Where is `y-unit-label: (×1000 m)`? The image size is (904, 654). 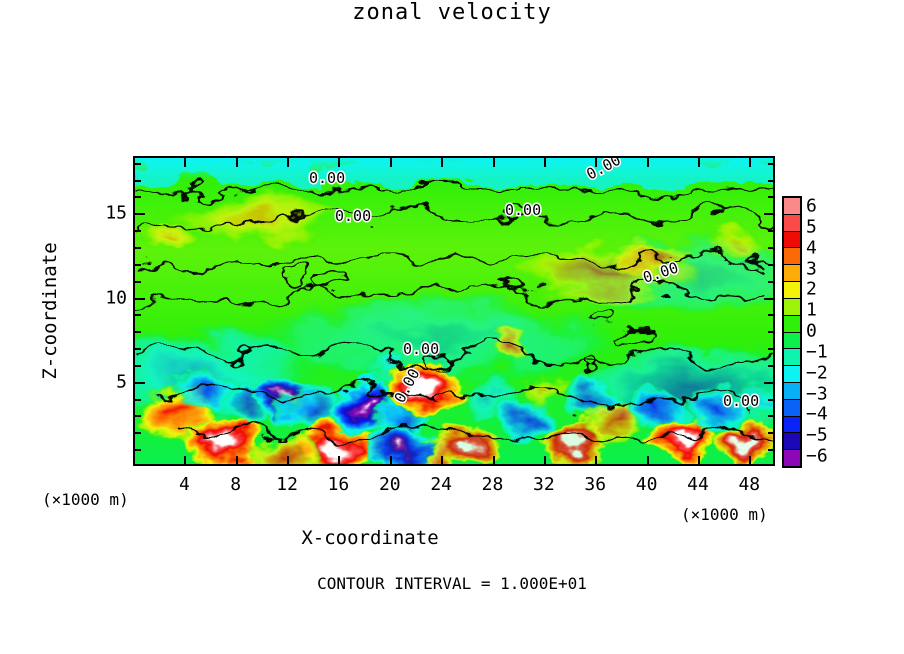
y-unit-label: (×1000 m) is located at coordinates (85, 499).